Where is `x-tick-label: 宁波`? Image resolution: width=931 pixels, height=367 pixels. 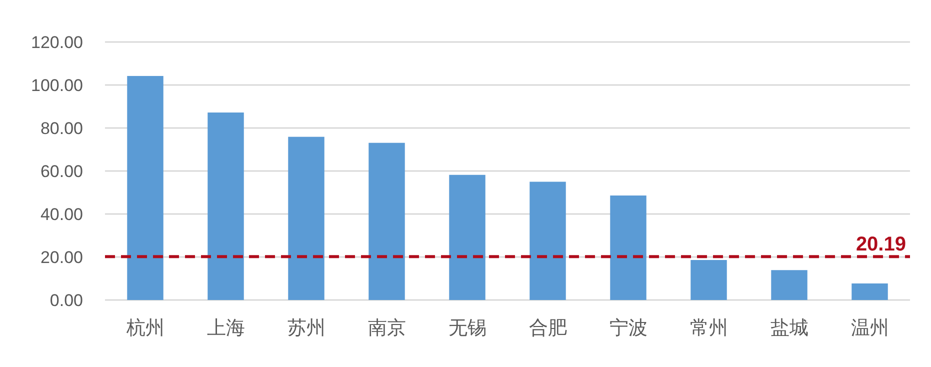 x-tick-label: 宁波 is located at coordinates (628, 328).